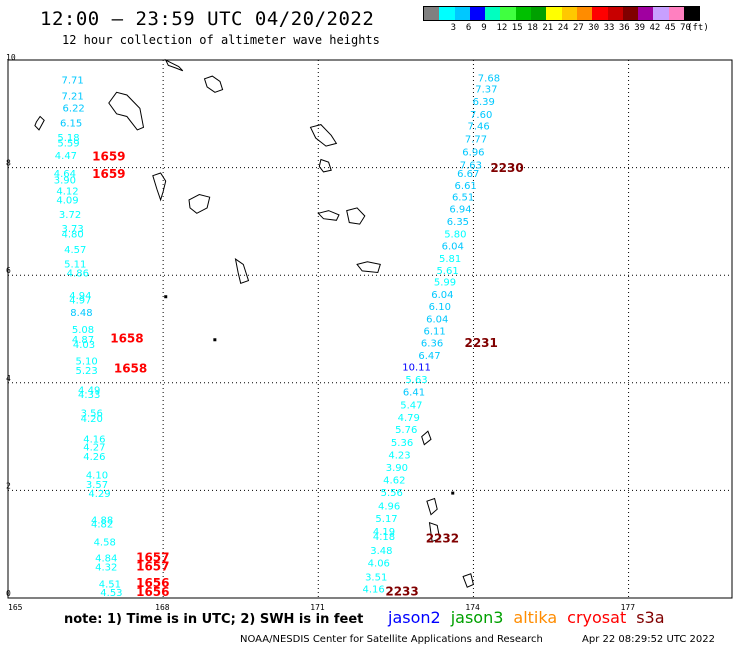 Image resolution: width=740 pixels, height=650 pixels. Describe the element at coordinates (460, 210) in the screenshot. I see `swh-value-label: 6.94` at that location.